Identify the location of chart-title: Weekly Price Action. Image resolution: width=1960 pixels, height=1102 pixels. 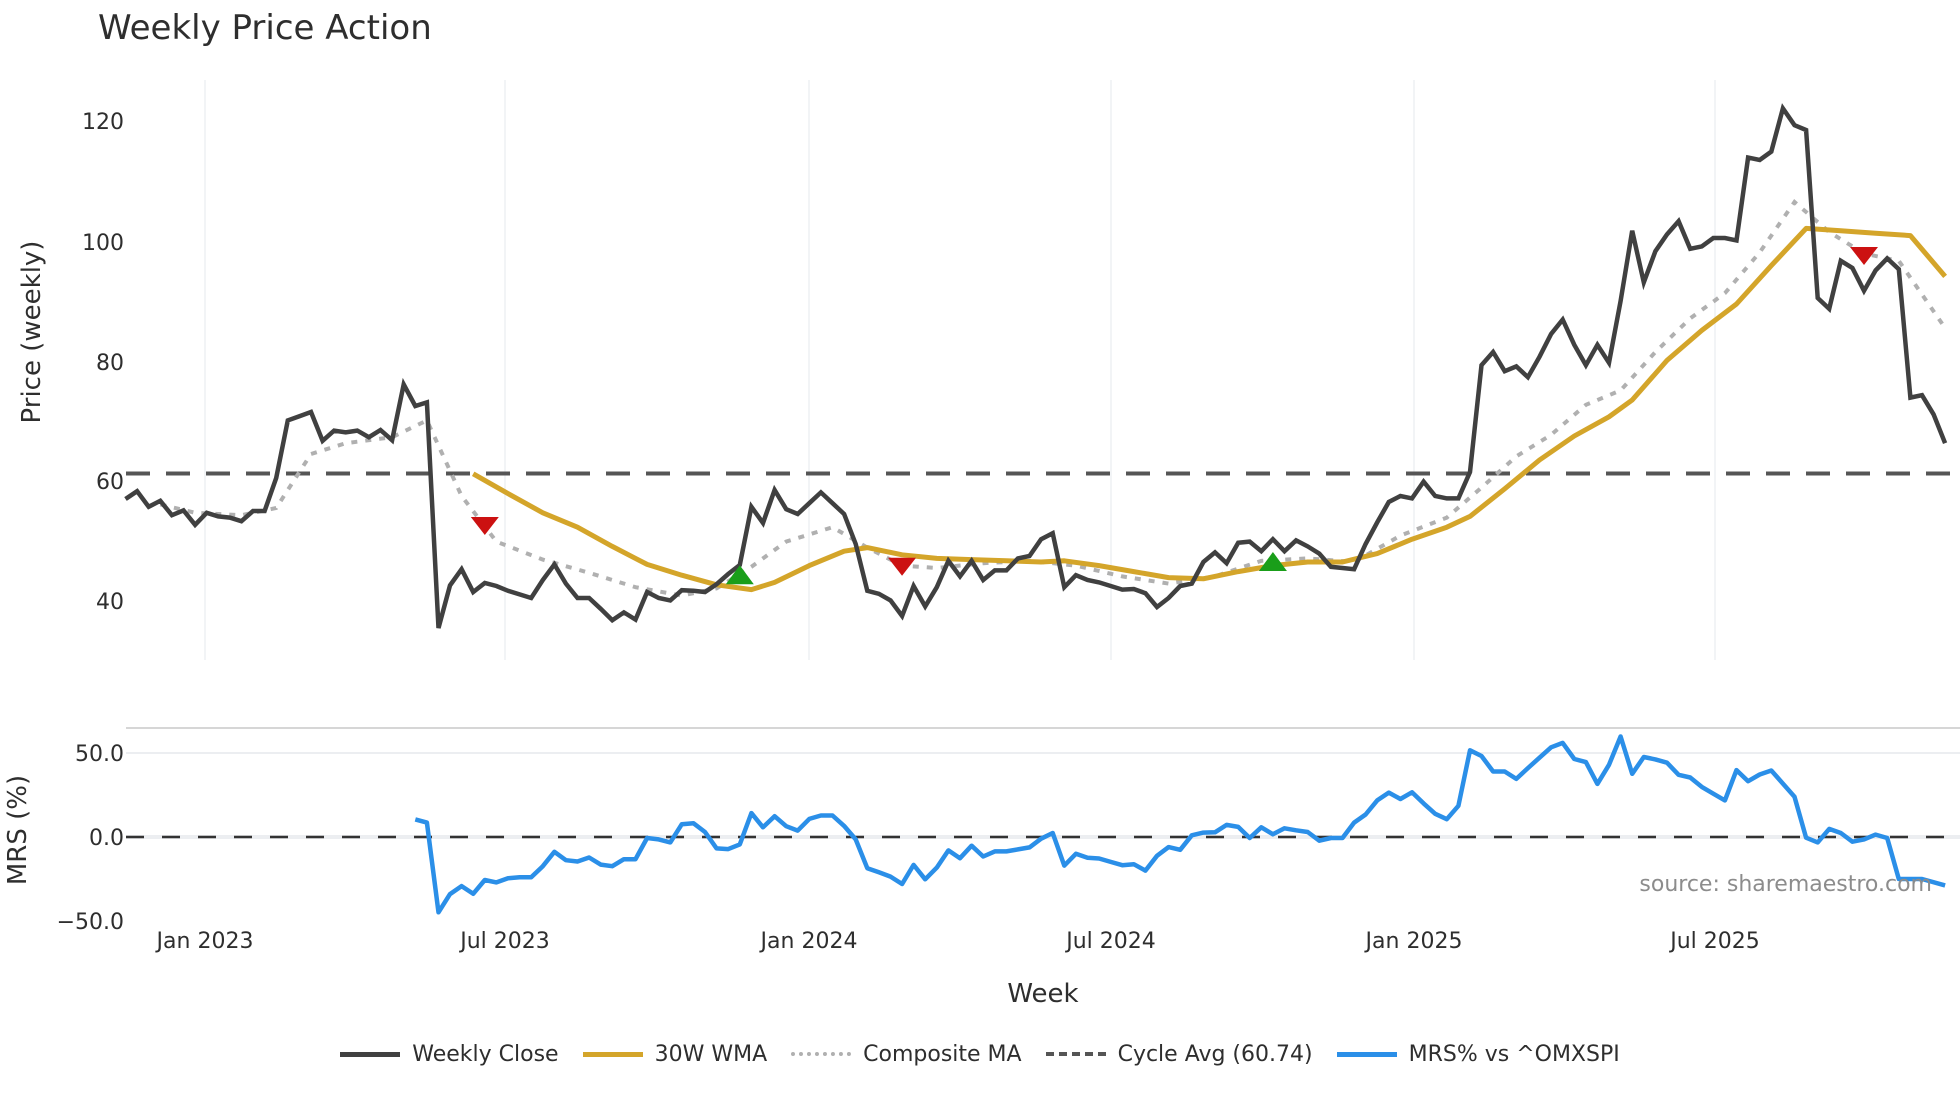
(265, 28).